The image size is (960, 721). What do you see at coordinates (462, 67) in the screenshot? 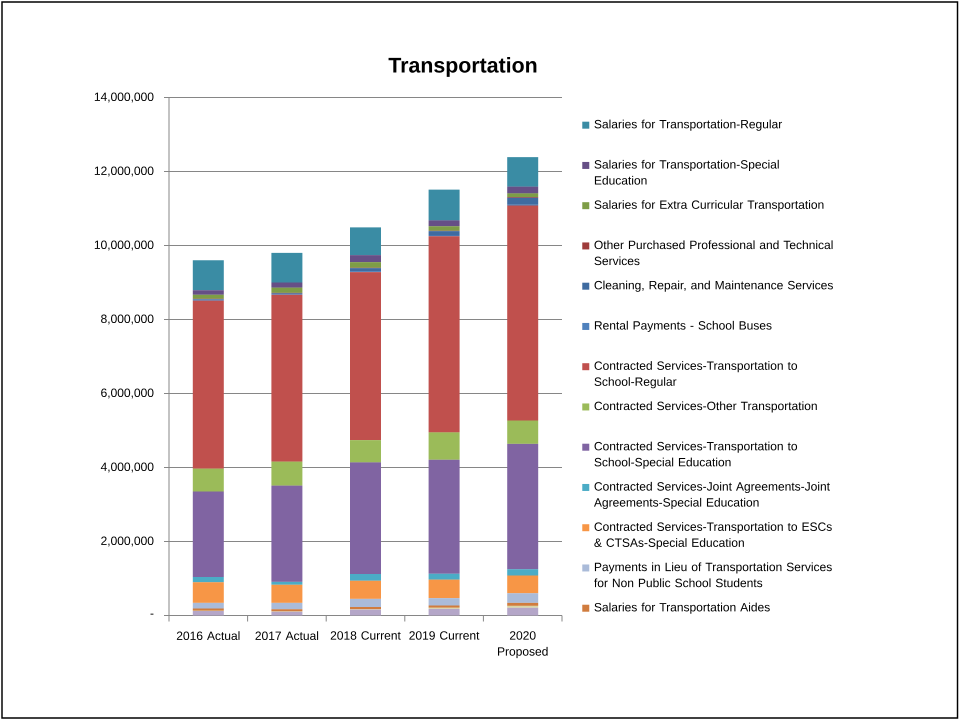
I see `chart-title: Transportation` at bounding box center [462, 67].